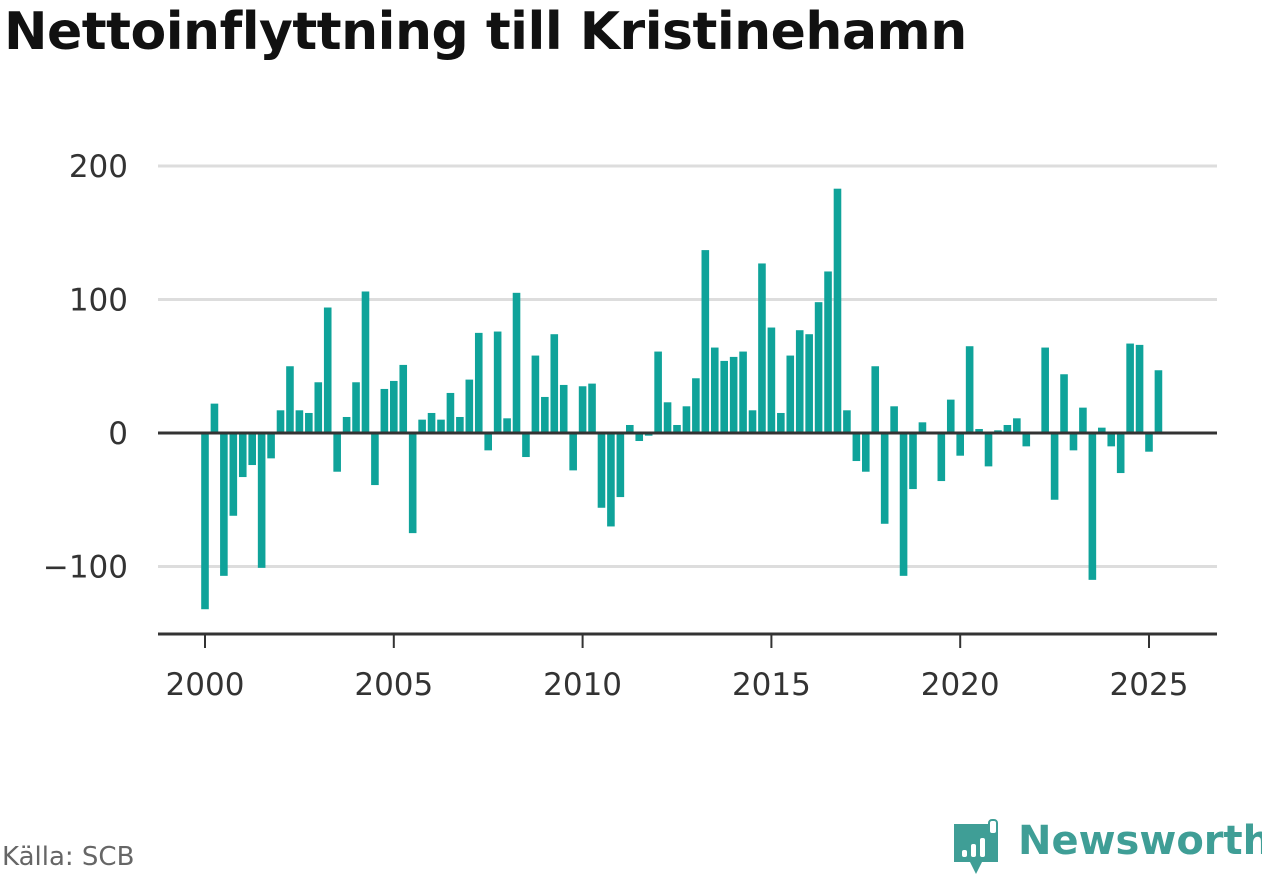 Image resolution: width=1262 pixels, height=879 pixels. I want to click on brand-name: Newsworthy, so click(1140, 841).